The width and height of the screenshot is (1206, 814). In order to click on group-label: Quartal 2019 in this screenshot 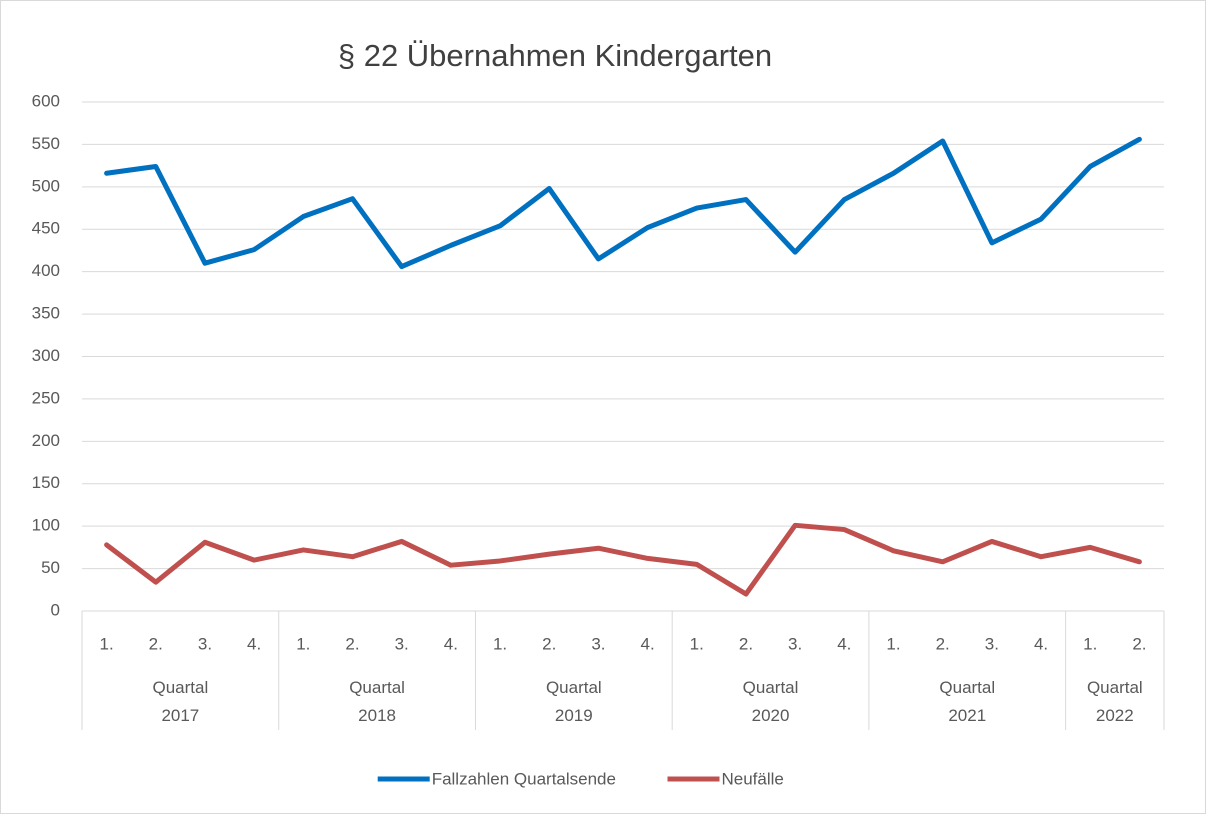, I will do `click(573, 701)`.